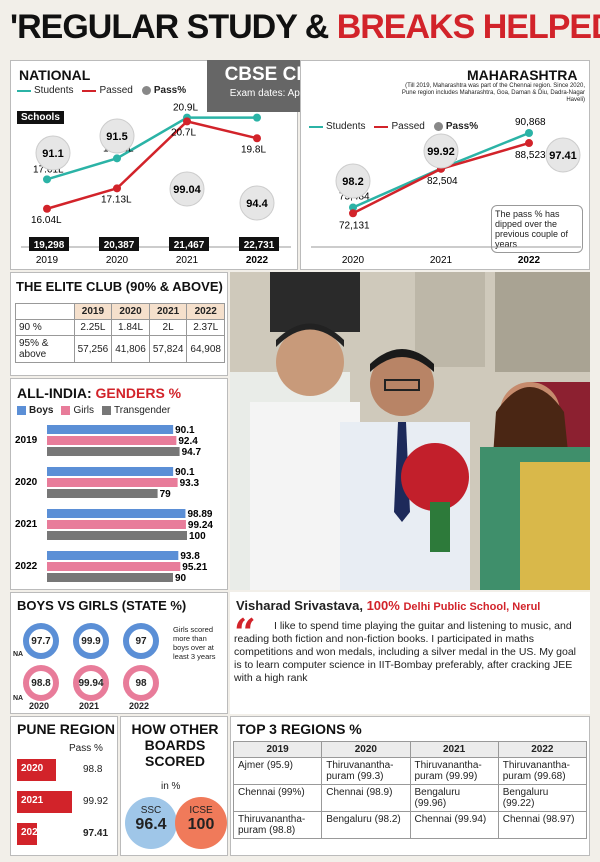 This screenshot has height=862, width=600. I want to click on table-cell: Thiruvanantha-puram (98.8), so click(277, 825).